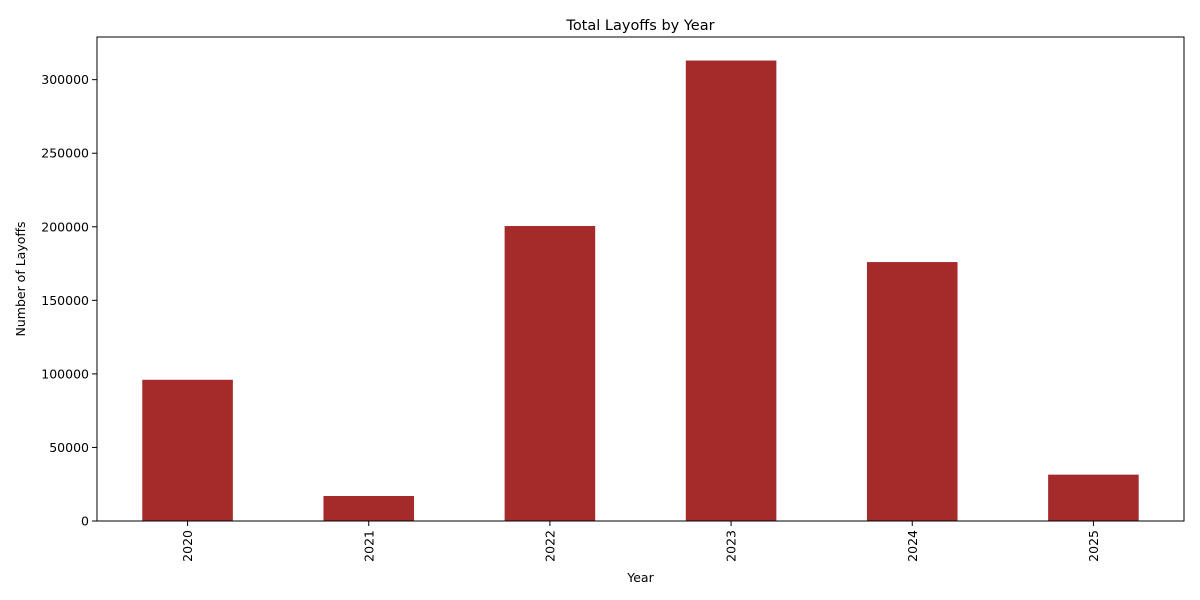 The width and height of the screenshot is (1200, 600). Describe the element at coordinates (731, 546) in the screenshot. I see `x-tick-label: 2023` at that location.